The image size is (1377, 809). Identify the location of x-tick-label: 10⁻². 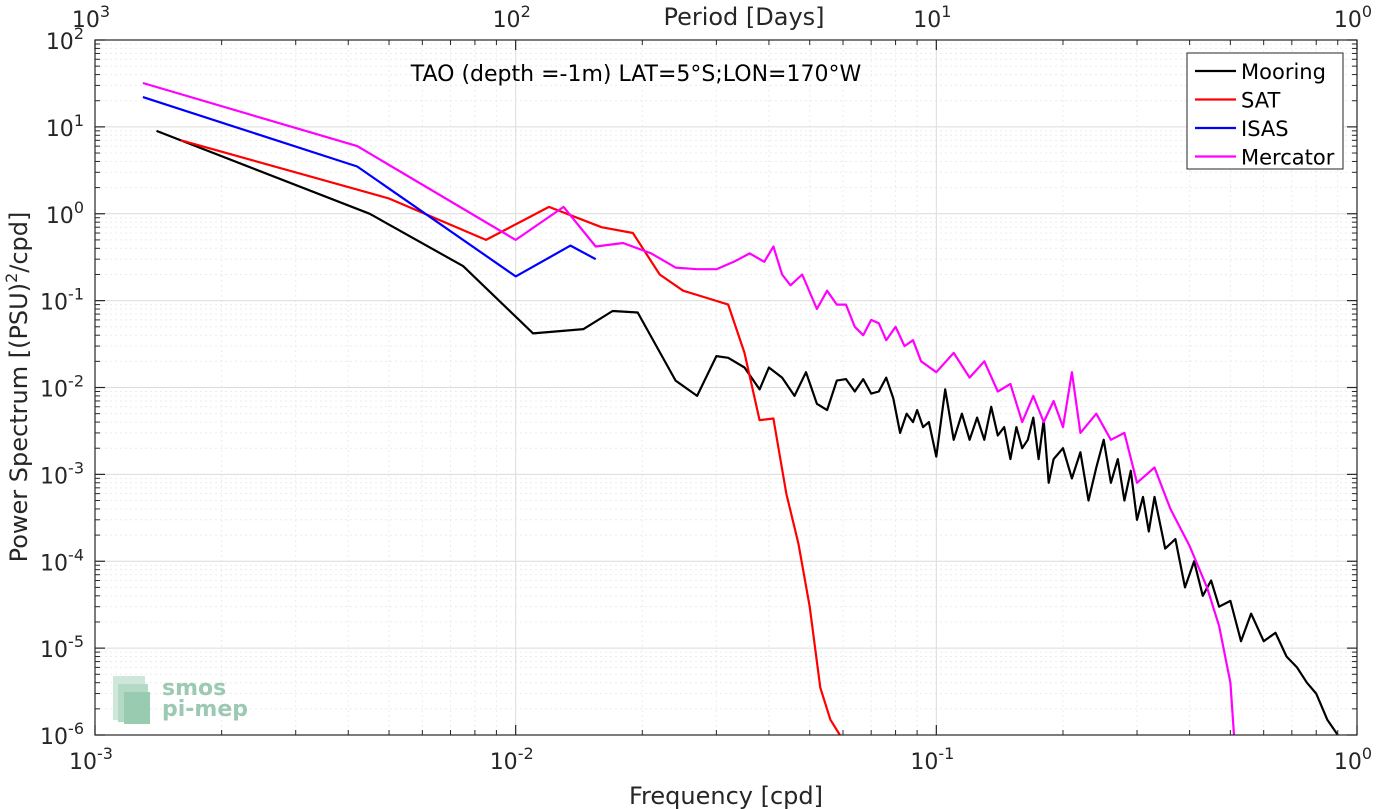
(512, 759).